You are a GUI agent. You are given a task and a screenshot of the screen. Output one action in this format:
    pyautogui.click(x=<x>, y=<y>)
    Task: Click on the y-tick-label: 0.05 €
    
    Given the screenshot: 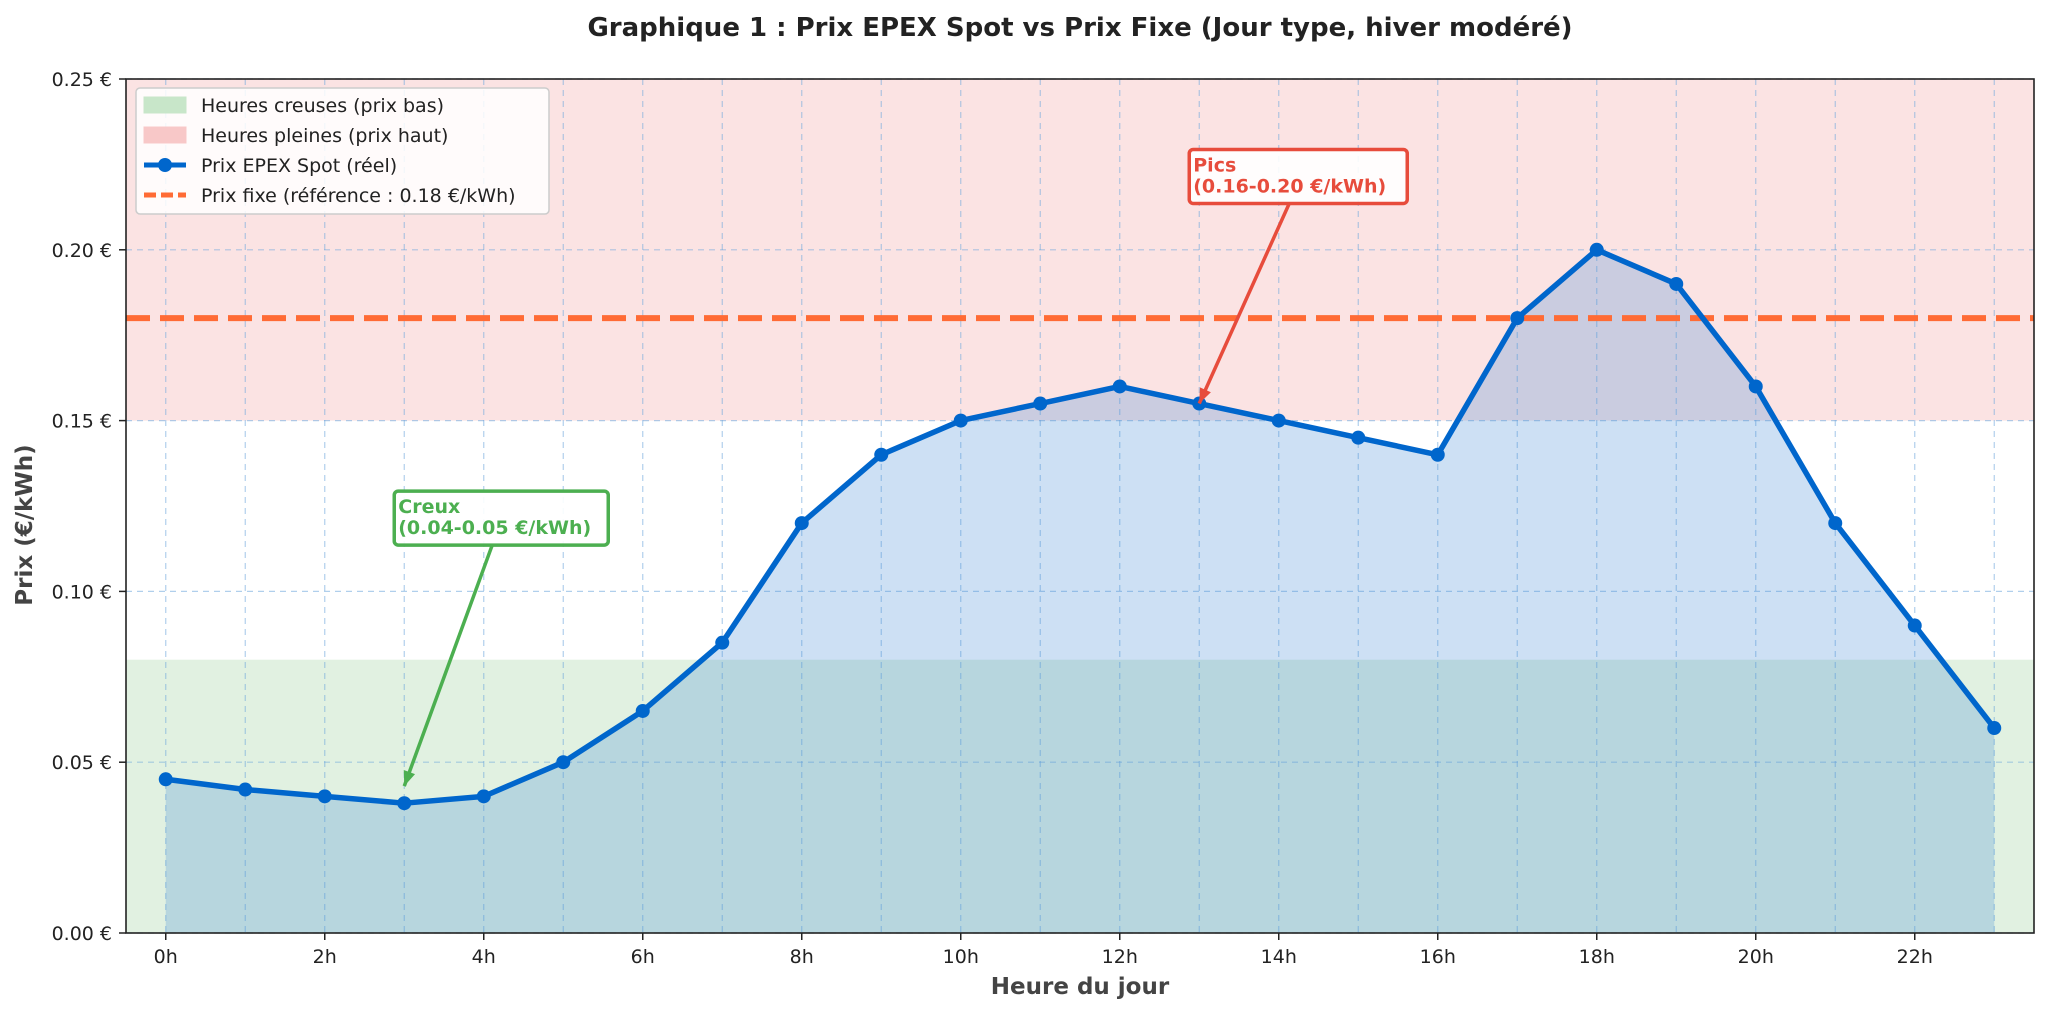 What is the action you would take?
    pyautogui.click(x=82, y=763)
    